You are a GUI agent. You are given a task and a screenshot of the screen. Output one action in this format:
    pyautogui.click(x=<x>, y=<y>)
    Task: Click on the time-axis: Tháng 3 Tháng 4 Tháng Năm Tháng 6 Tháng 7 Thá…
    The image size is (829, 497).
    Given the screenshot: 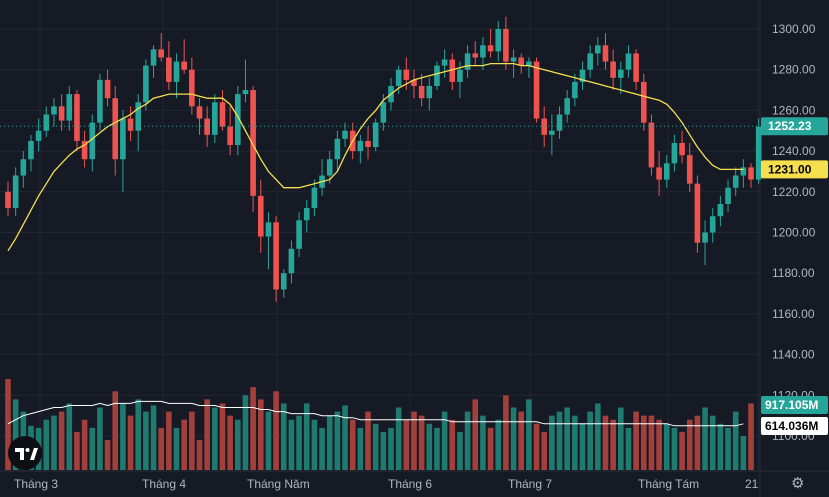 What is the action you would take?
    pyautogui.click(x=414, y=480)
    